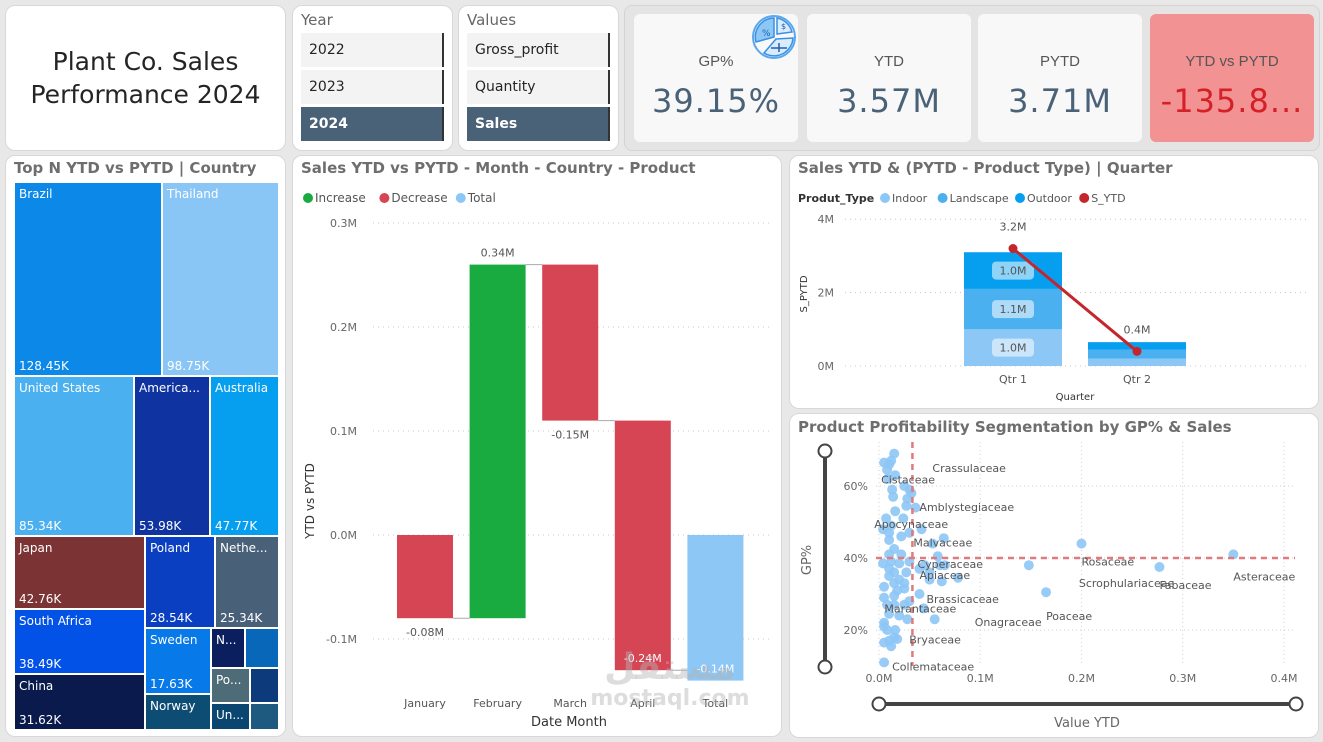 This screenshot has height=742, width=1323. I want to click on point-label: Onagraceae, so click(1008, 622).